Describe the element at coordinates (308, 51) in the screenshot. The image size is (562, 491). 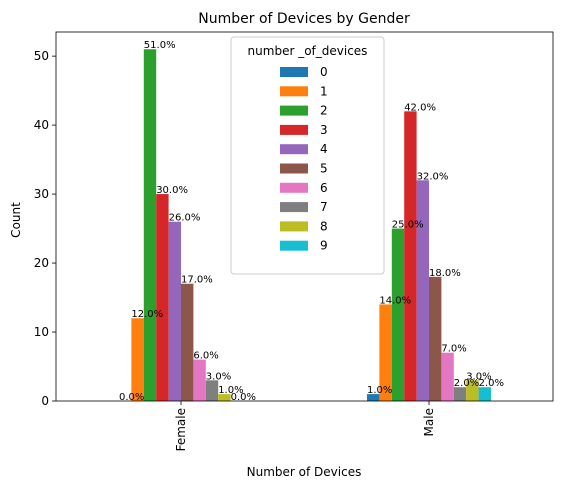
I see `legend-title: number _of_devices` at that location.